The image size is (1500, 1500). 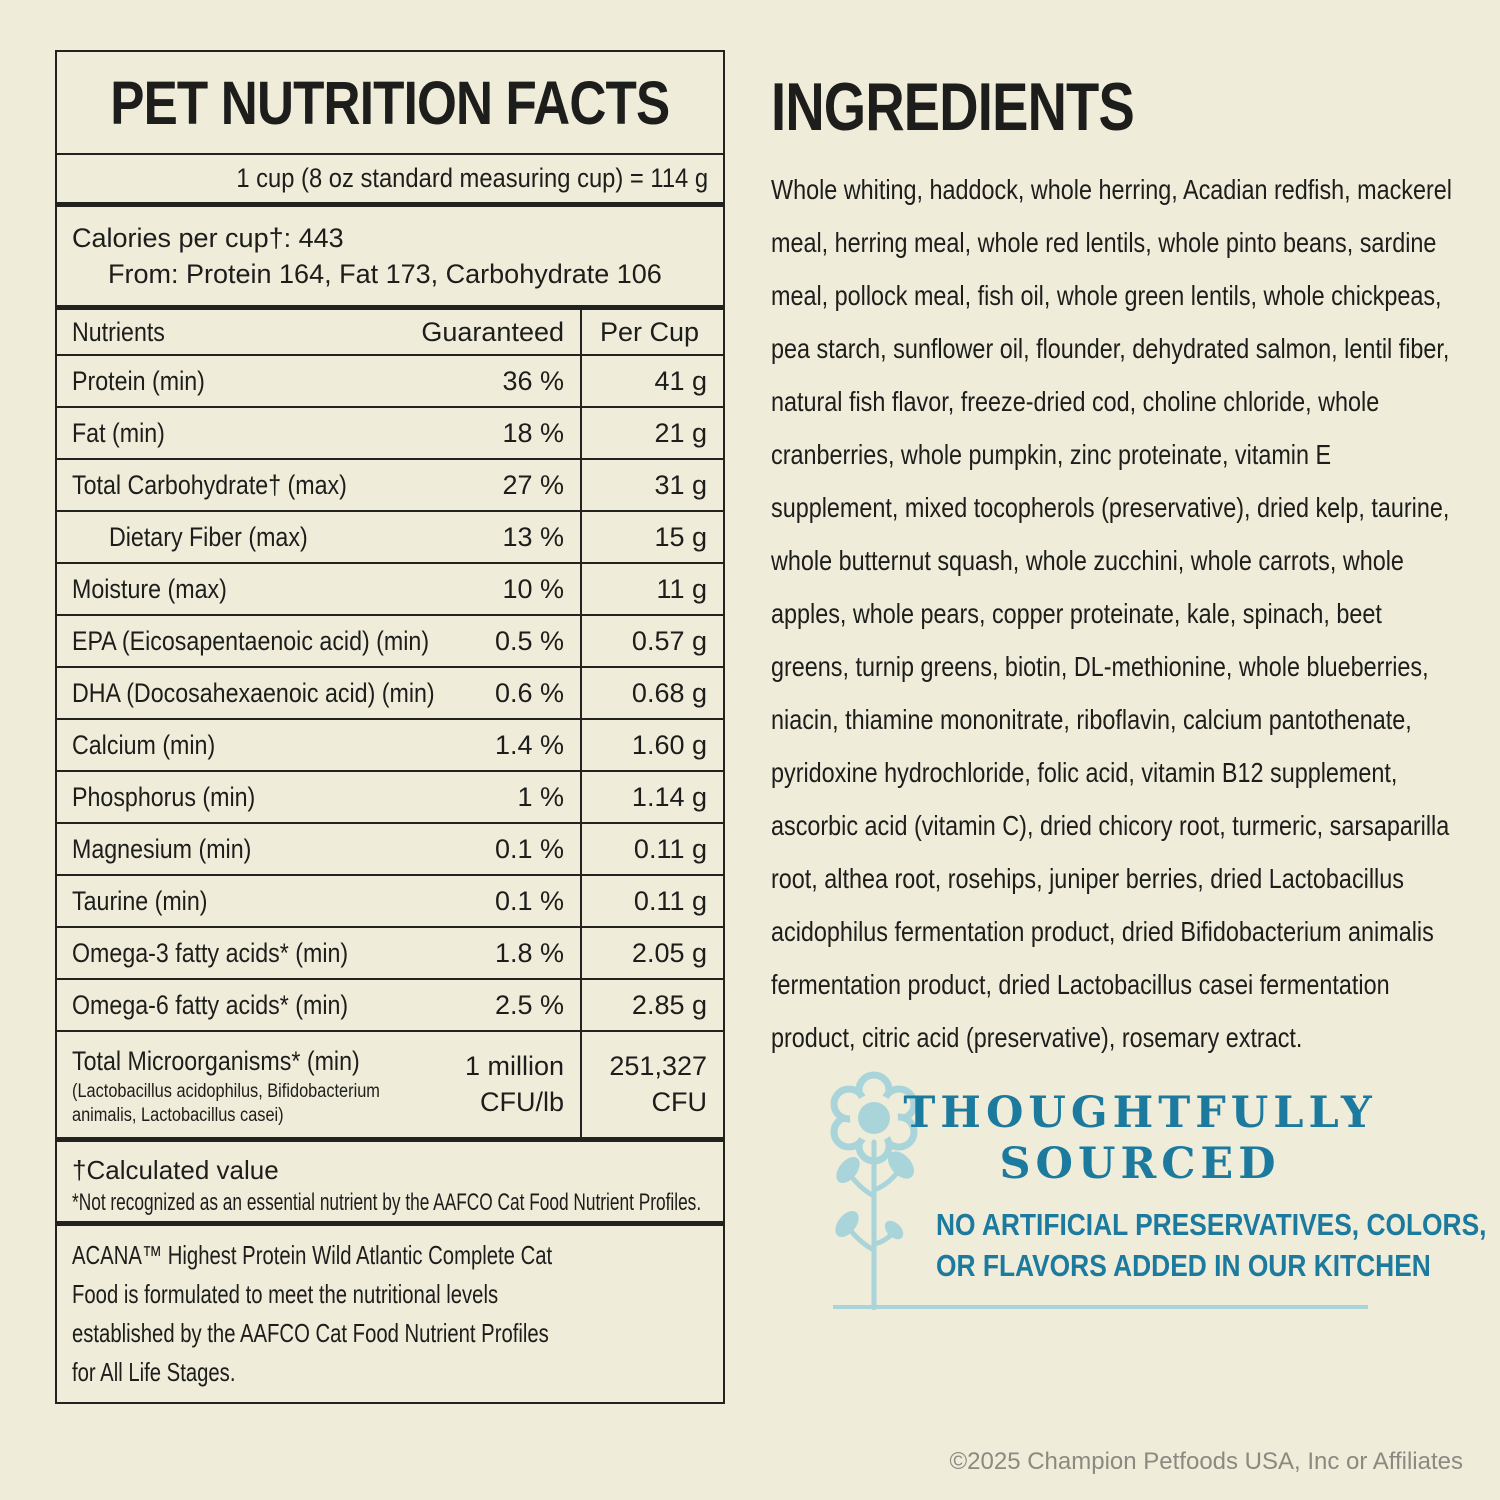 What do you see at coordinates (529, 692) in the screenshot?
I see `guaranteed-value: 0.6 %` at bounding box center [529, 692].